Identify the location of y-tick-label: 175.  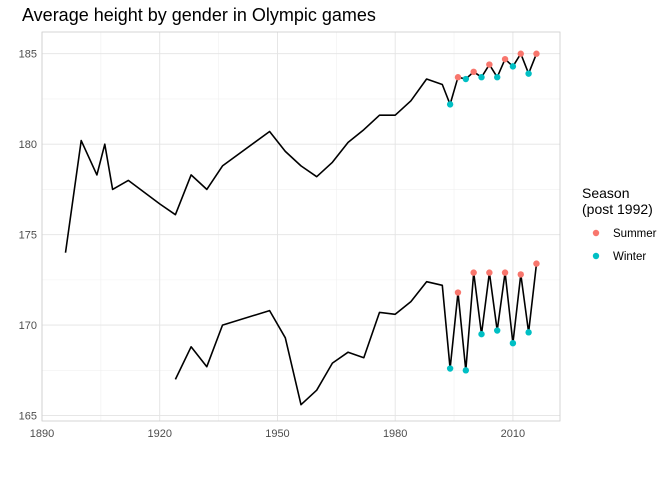
(28, 236).